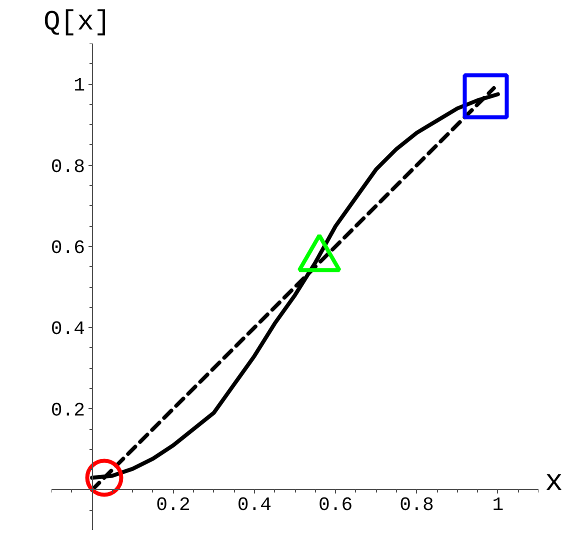 The width and height of the screenshot is (579, 542). I want to click on x-tick-label: 0.6, so click(335, 505).